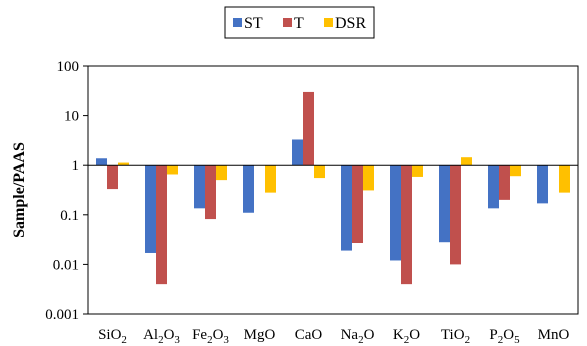 The width and height of the screenshot is (587, 346). What do you see at coordinates (71, 117) in the screenshot?
I see `y-tick-label: 10` at bounding box center [71, 117].